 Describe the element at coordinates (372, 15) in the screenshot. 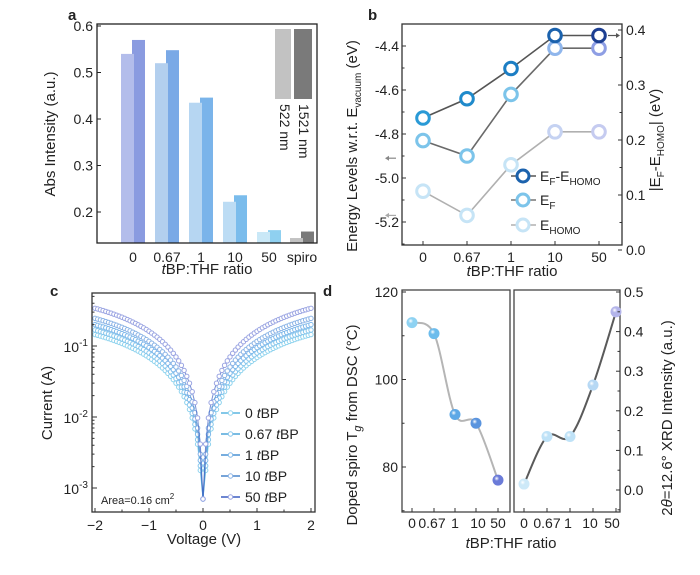

I see `panel-label-b: b` at that location.